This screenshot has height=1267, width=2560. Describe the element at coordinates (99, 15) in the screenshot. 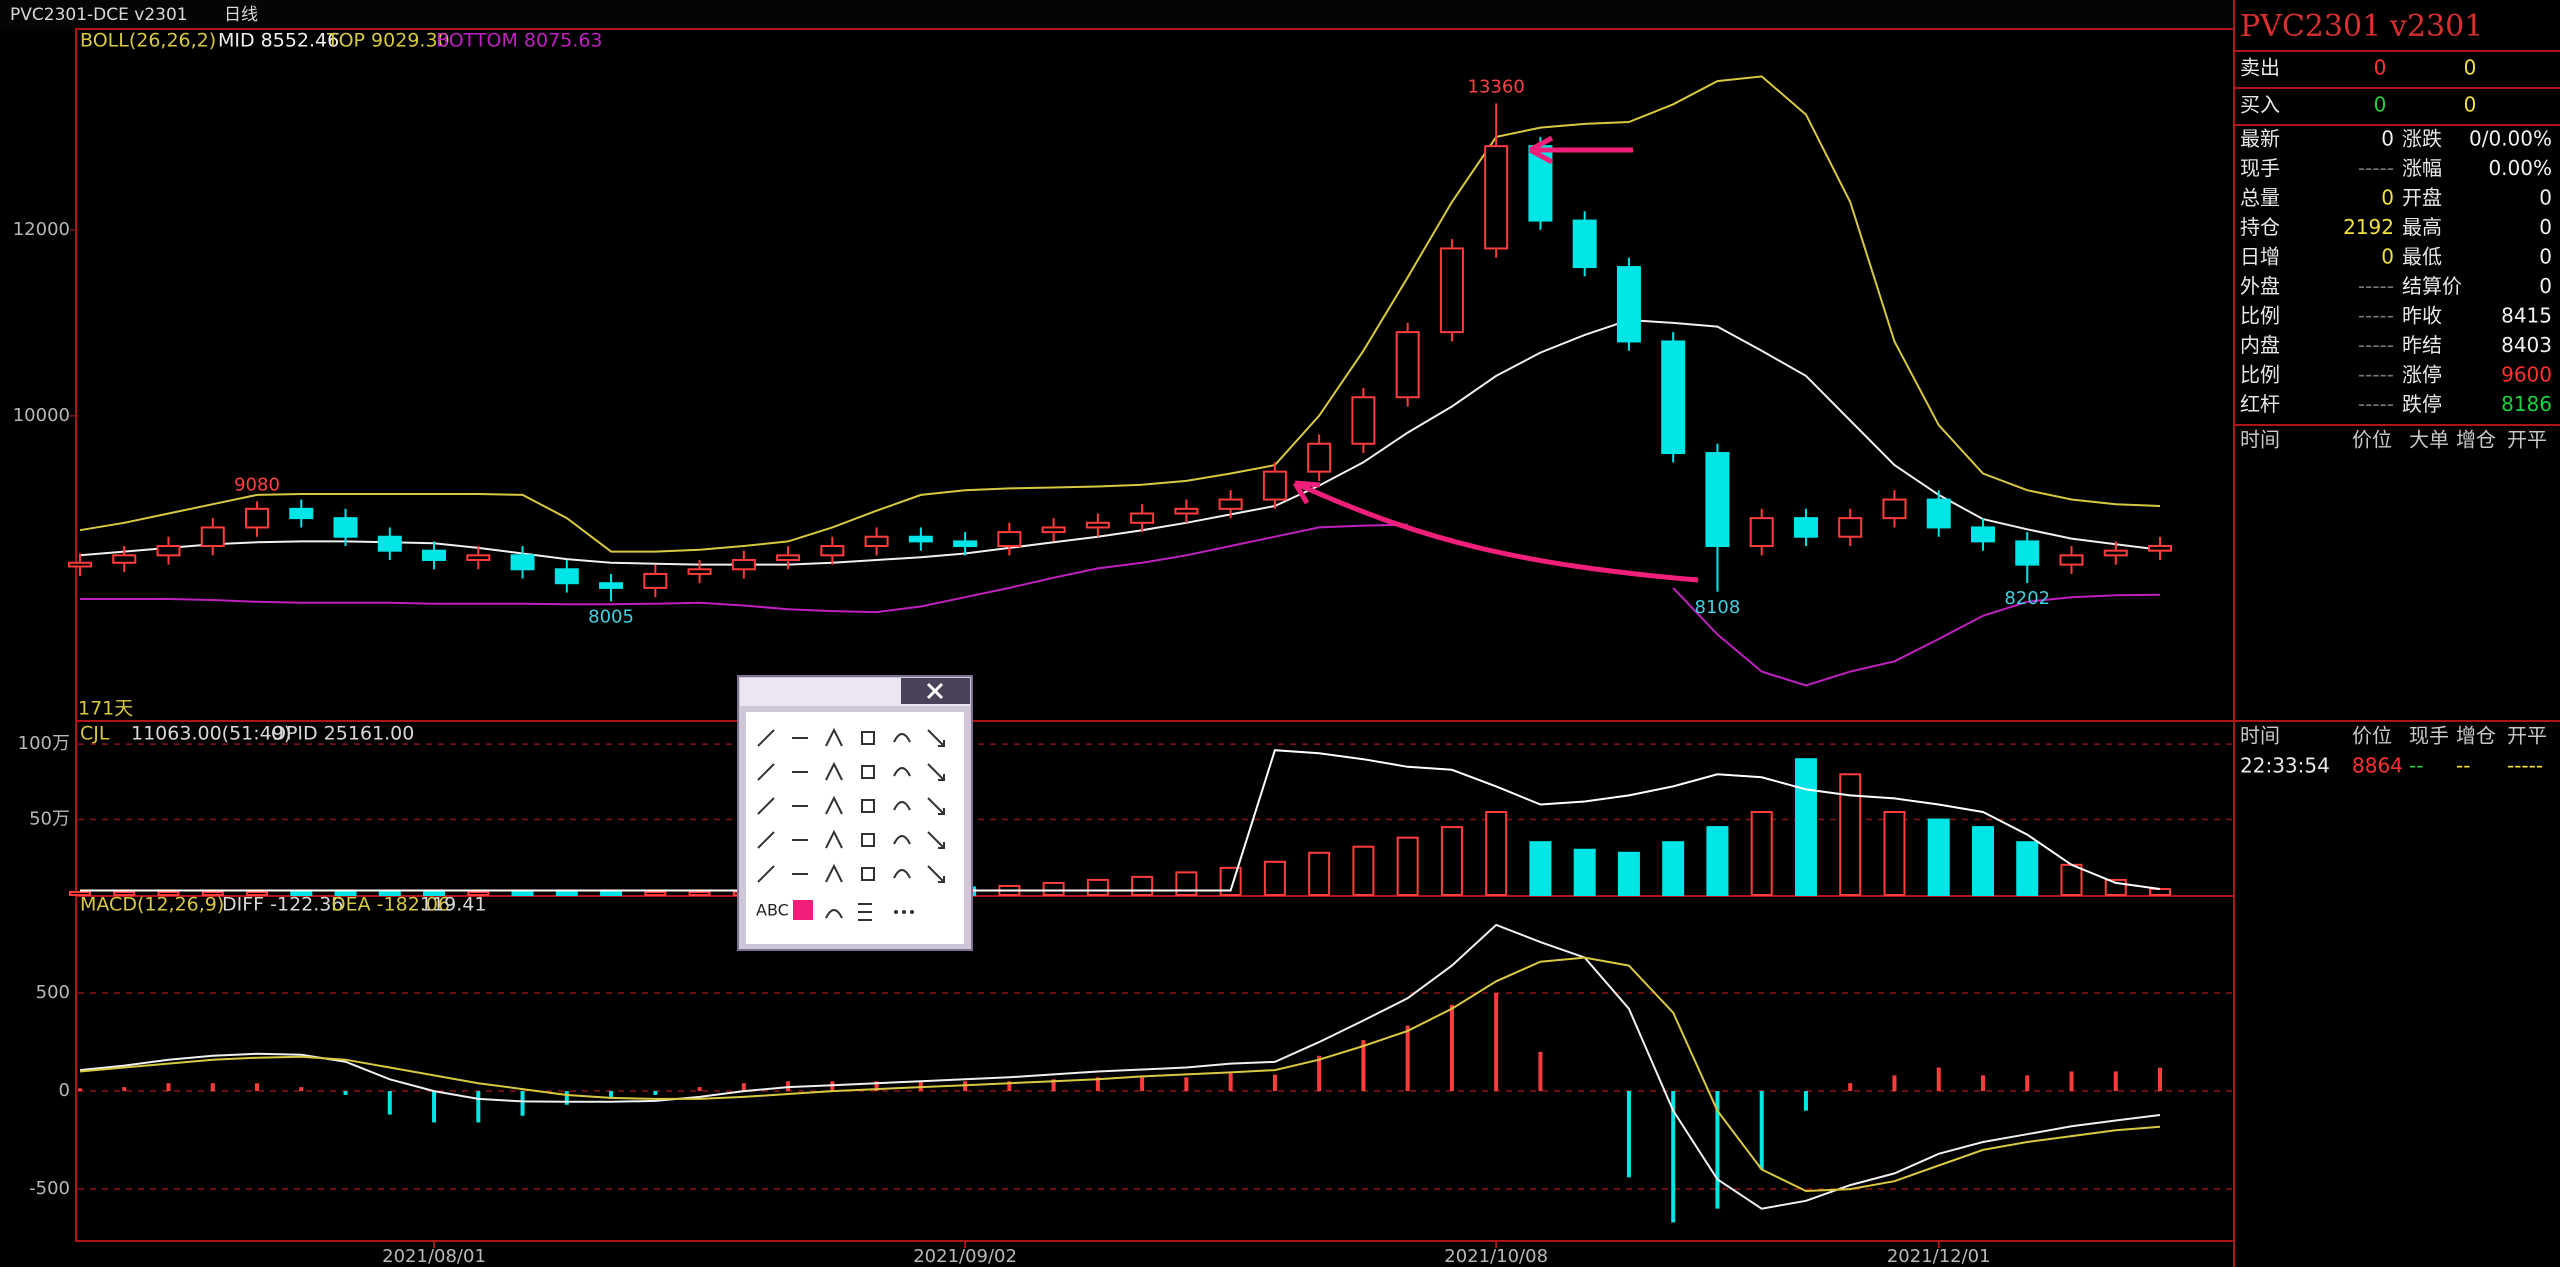

I see `symbol: PVC2301-DCE v2301` at that location.